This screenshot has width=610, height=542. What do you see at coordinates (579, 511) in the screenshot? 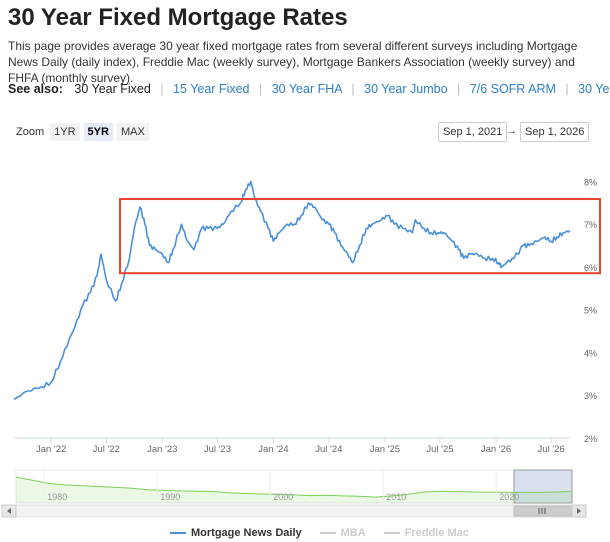
I see `chevron-right-icon` at bounding box center [579, 511].